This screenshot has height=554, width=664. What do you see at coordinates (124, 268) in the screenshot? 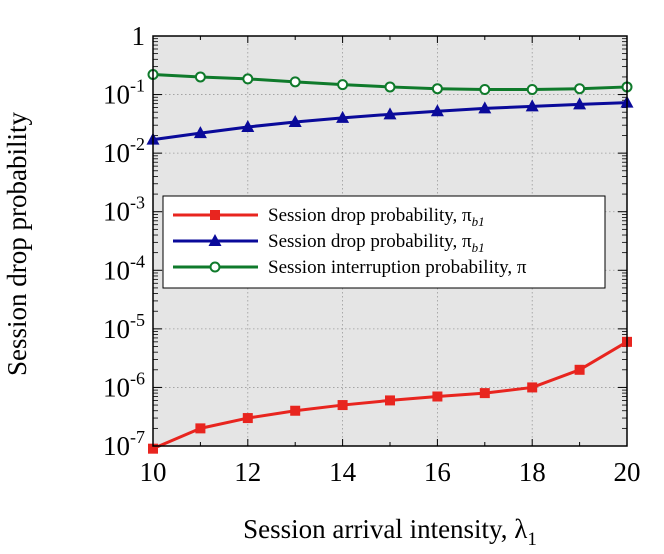
I see `y-tick-label: 10⁻⁴` at bounding box center [124, 268].